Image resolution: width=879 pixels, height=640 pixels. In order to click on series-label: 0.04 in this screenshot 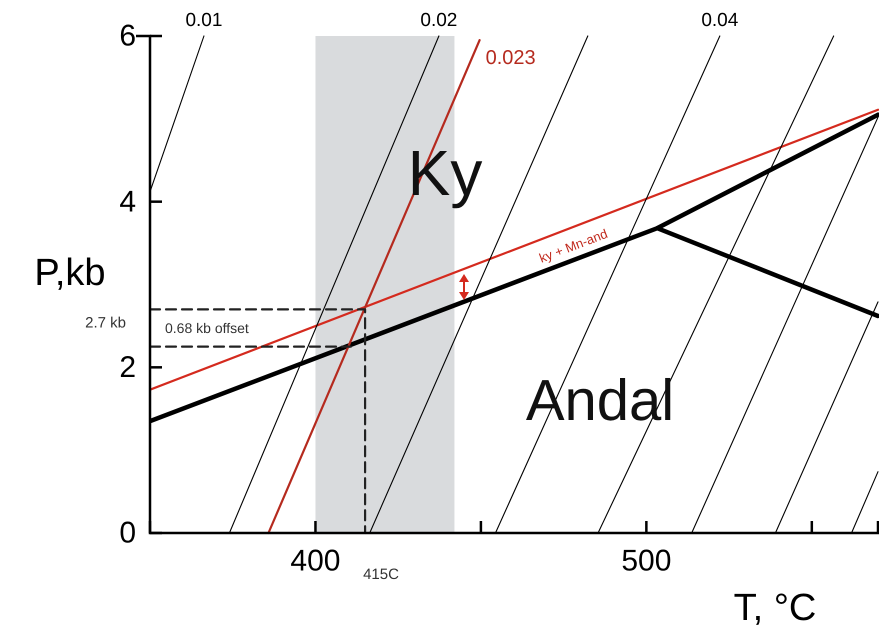, I will do `click(720, 20)`.